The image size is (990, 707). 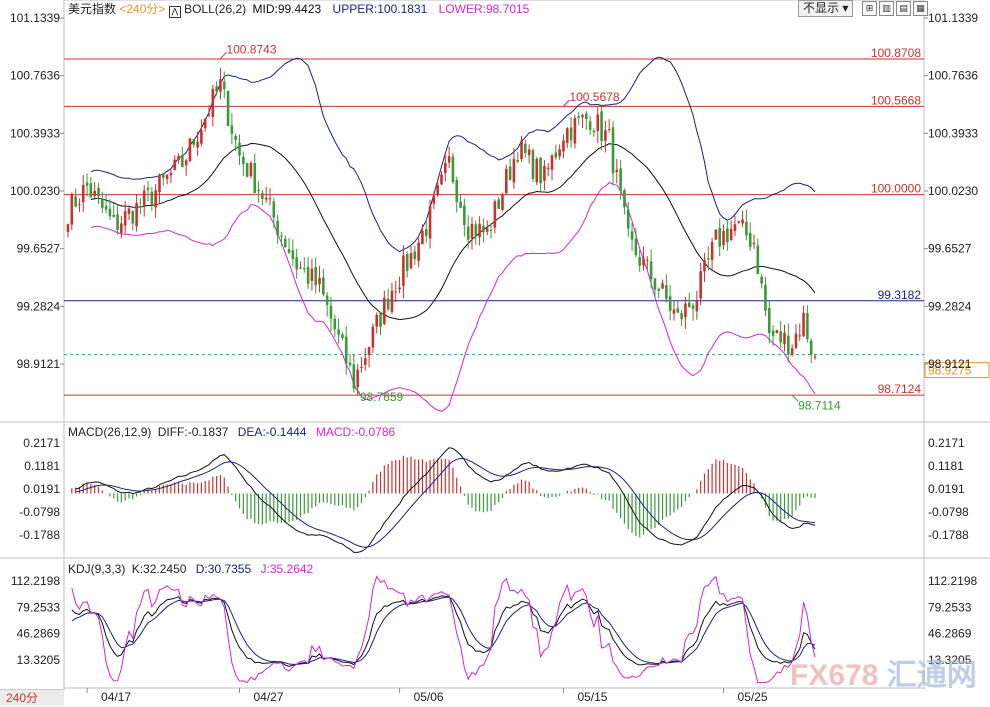 I want to click on watermark: FX678 汇通网, so click(x=883, y=672).